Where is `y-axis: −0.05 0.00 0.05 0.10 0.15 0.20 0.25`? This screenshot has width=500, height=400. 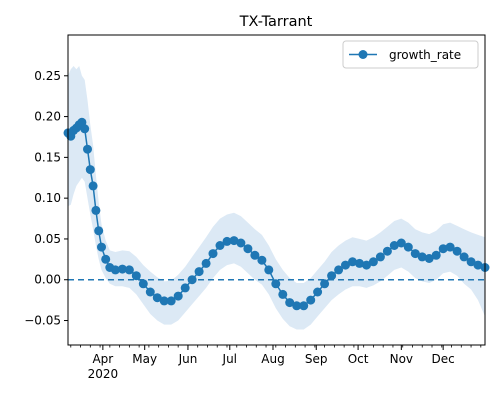 y-axis: −0.05 0.00 0.05 0.10 0.15 0.20 0.25 is located at coordinates (46, 198).